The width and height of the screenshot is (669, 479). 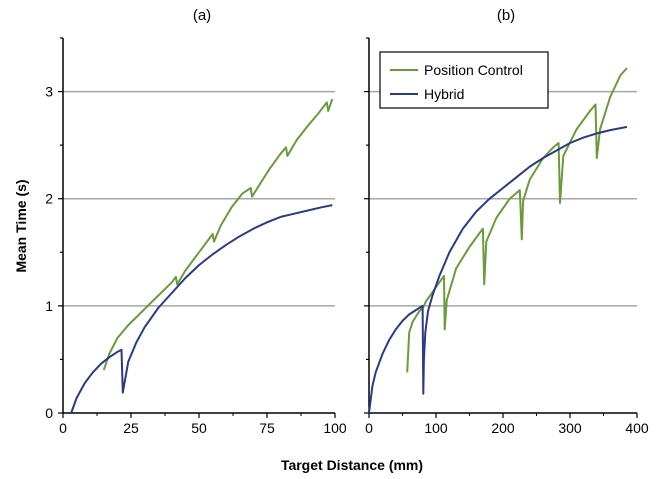 I want to click on x-tick-label: 50, so click(x=199, y=428).